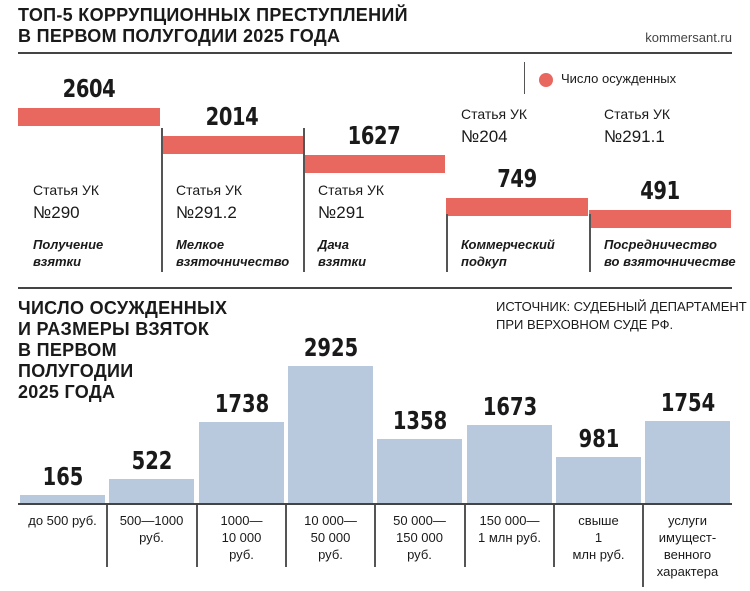 This screenshot has height=591, width=750. What do you see at coordinates (375, 53) in the screenshot?
I see `top-divider` at bounding box center [375, 53].